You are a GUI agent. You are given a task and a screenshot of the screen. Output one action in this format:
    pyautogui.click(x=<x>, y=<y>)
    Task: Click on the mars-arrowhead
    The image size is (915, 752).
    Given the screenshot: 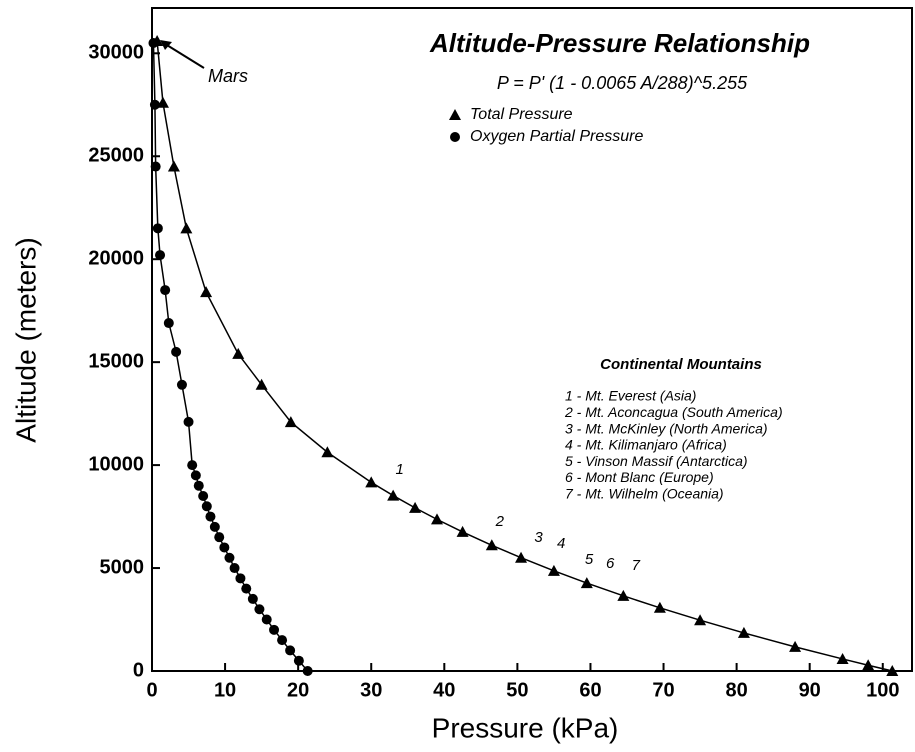 What is the action you would take?
    pyautogui.click(x=166, y=45)
    